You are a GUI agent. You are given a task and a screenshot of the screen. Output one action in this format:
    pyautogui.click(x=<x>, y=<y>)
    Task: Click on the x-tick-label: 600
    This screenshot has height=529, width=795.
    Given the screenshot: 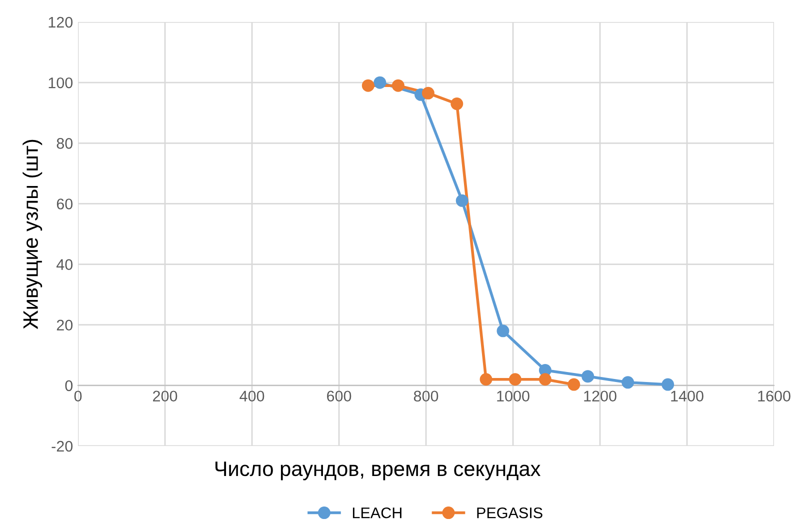 What is the action you would take?
    pyautogui.click(x=339, y=396)
    